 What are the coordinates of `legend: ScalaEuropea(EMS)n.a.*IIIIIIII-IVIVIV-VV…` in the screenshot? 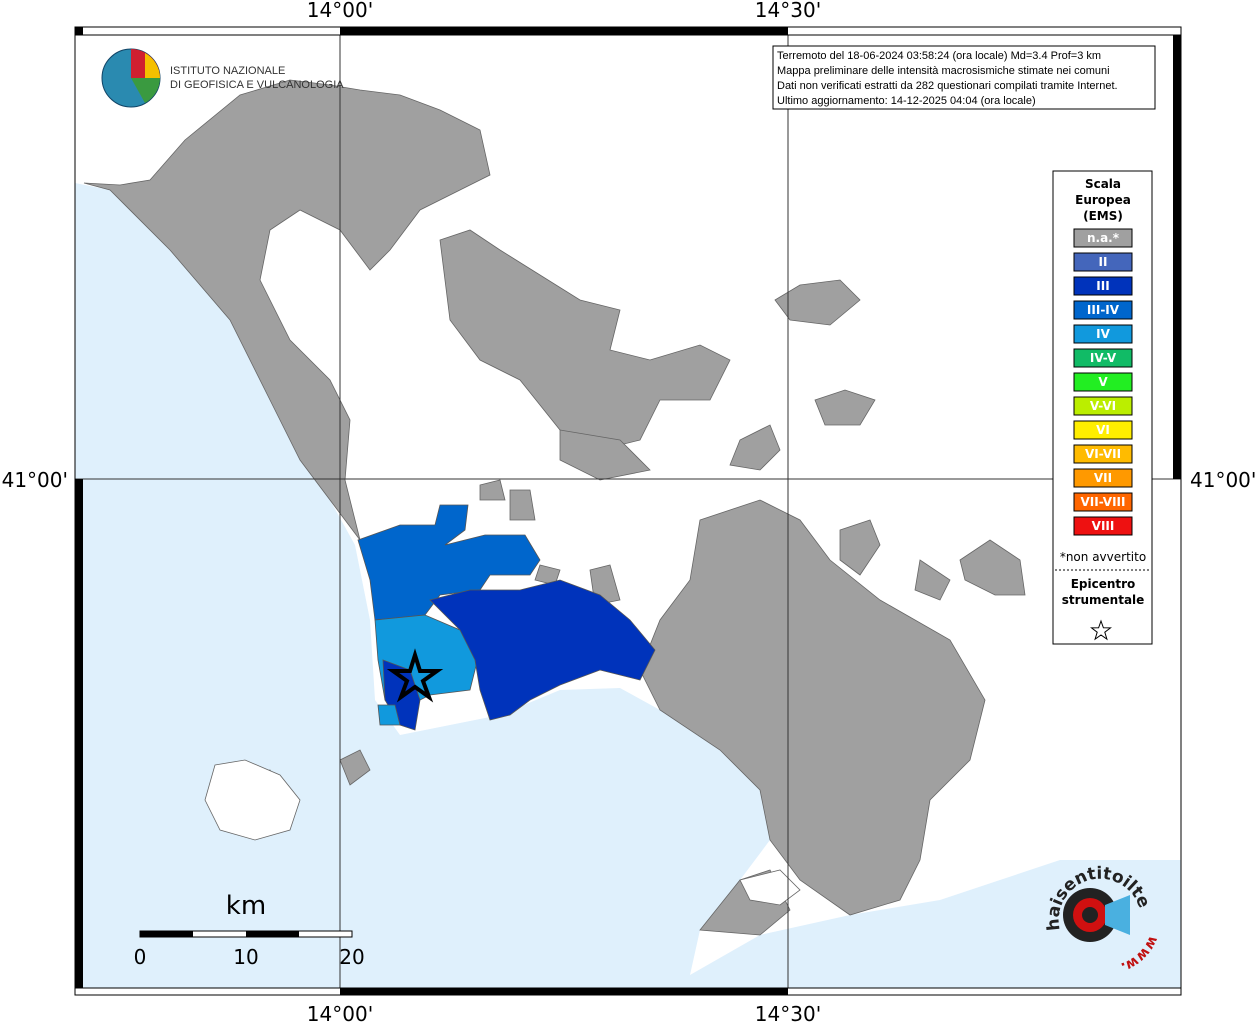 It's located at (1102, 407).